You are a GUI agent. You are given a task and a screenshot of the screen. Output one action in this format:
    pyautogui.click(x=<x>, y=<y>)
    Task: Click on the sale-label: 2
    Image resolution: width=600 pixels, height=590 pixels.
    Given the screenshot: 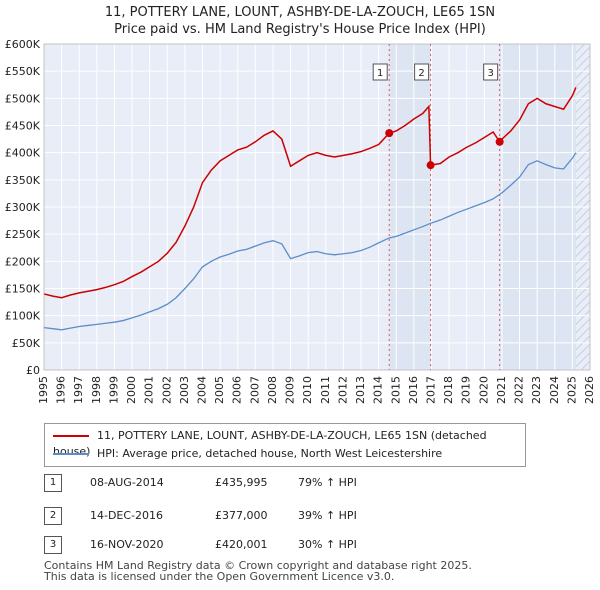 What is the action you would take?
    pyautogui.click(x=421, y=73)
    